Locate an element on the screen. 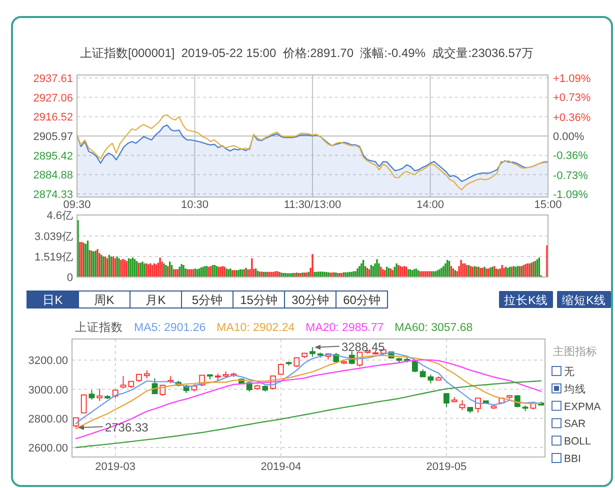 This screenshot has height=488, width=615. y-tick-label: 2884.88 is located at coordinates (53, 176).